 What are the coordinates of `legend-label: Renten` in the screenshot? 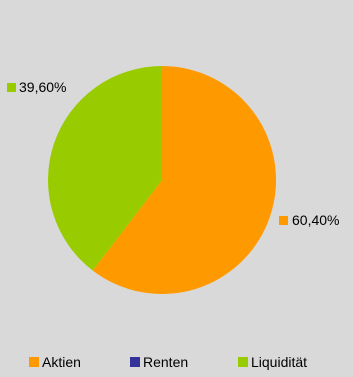 It's located at (165, 362).